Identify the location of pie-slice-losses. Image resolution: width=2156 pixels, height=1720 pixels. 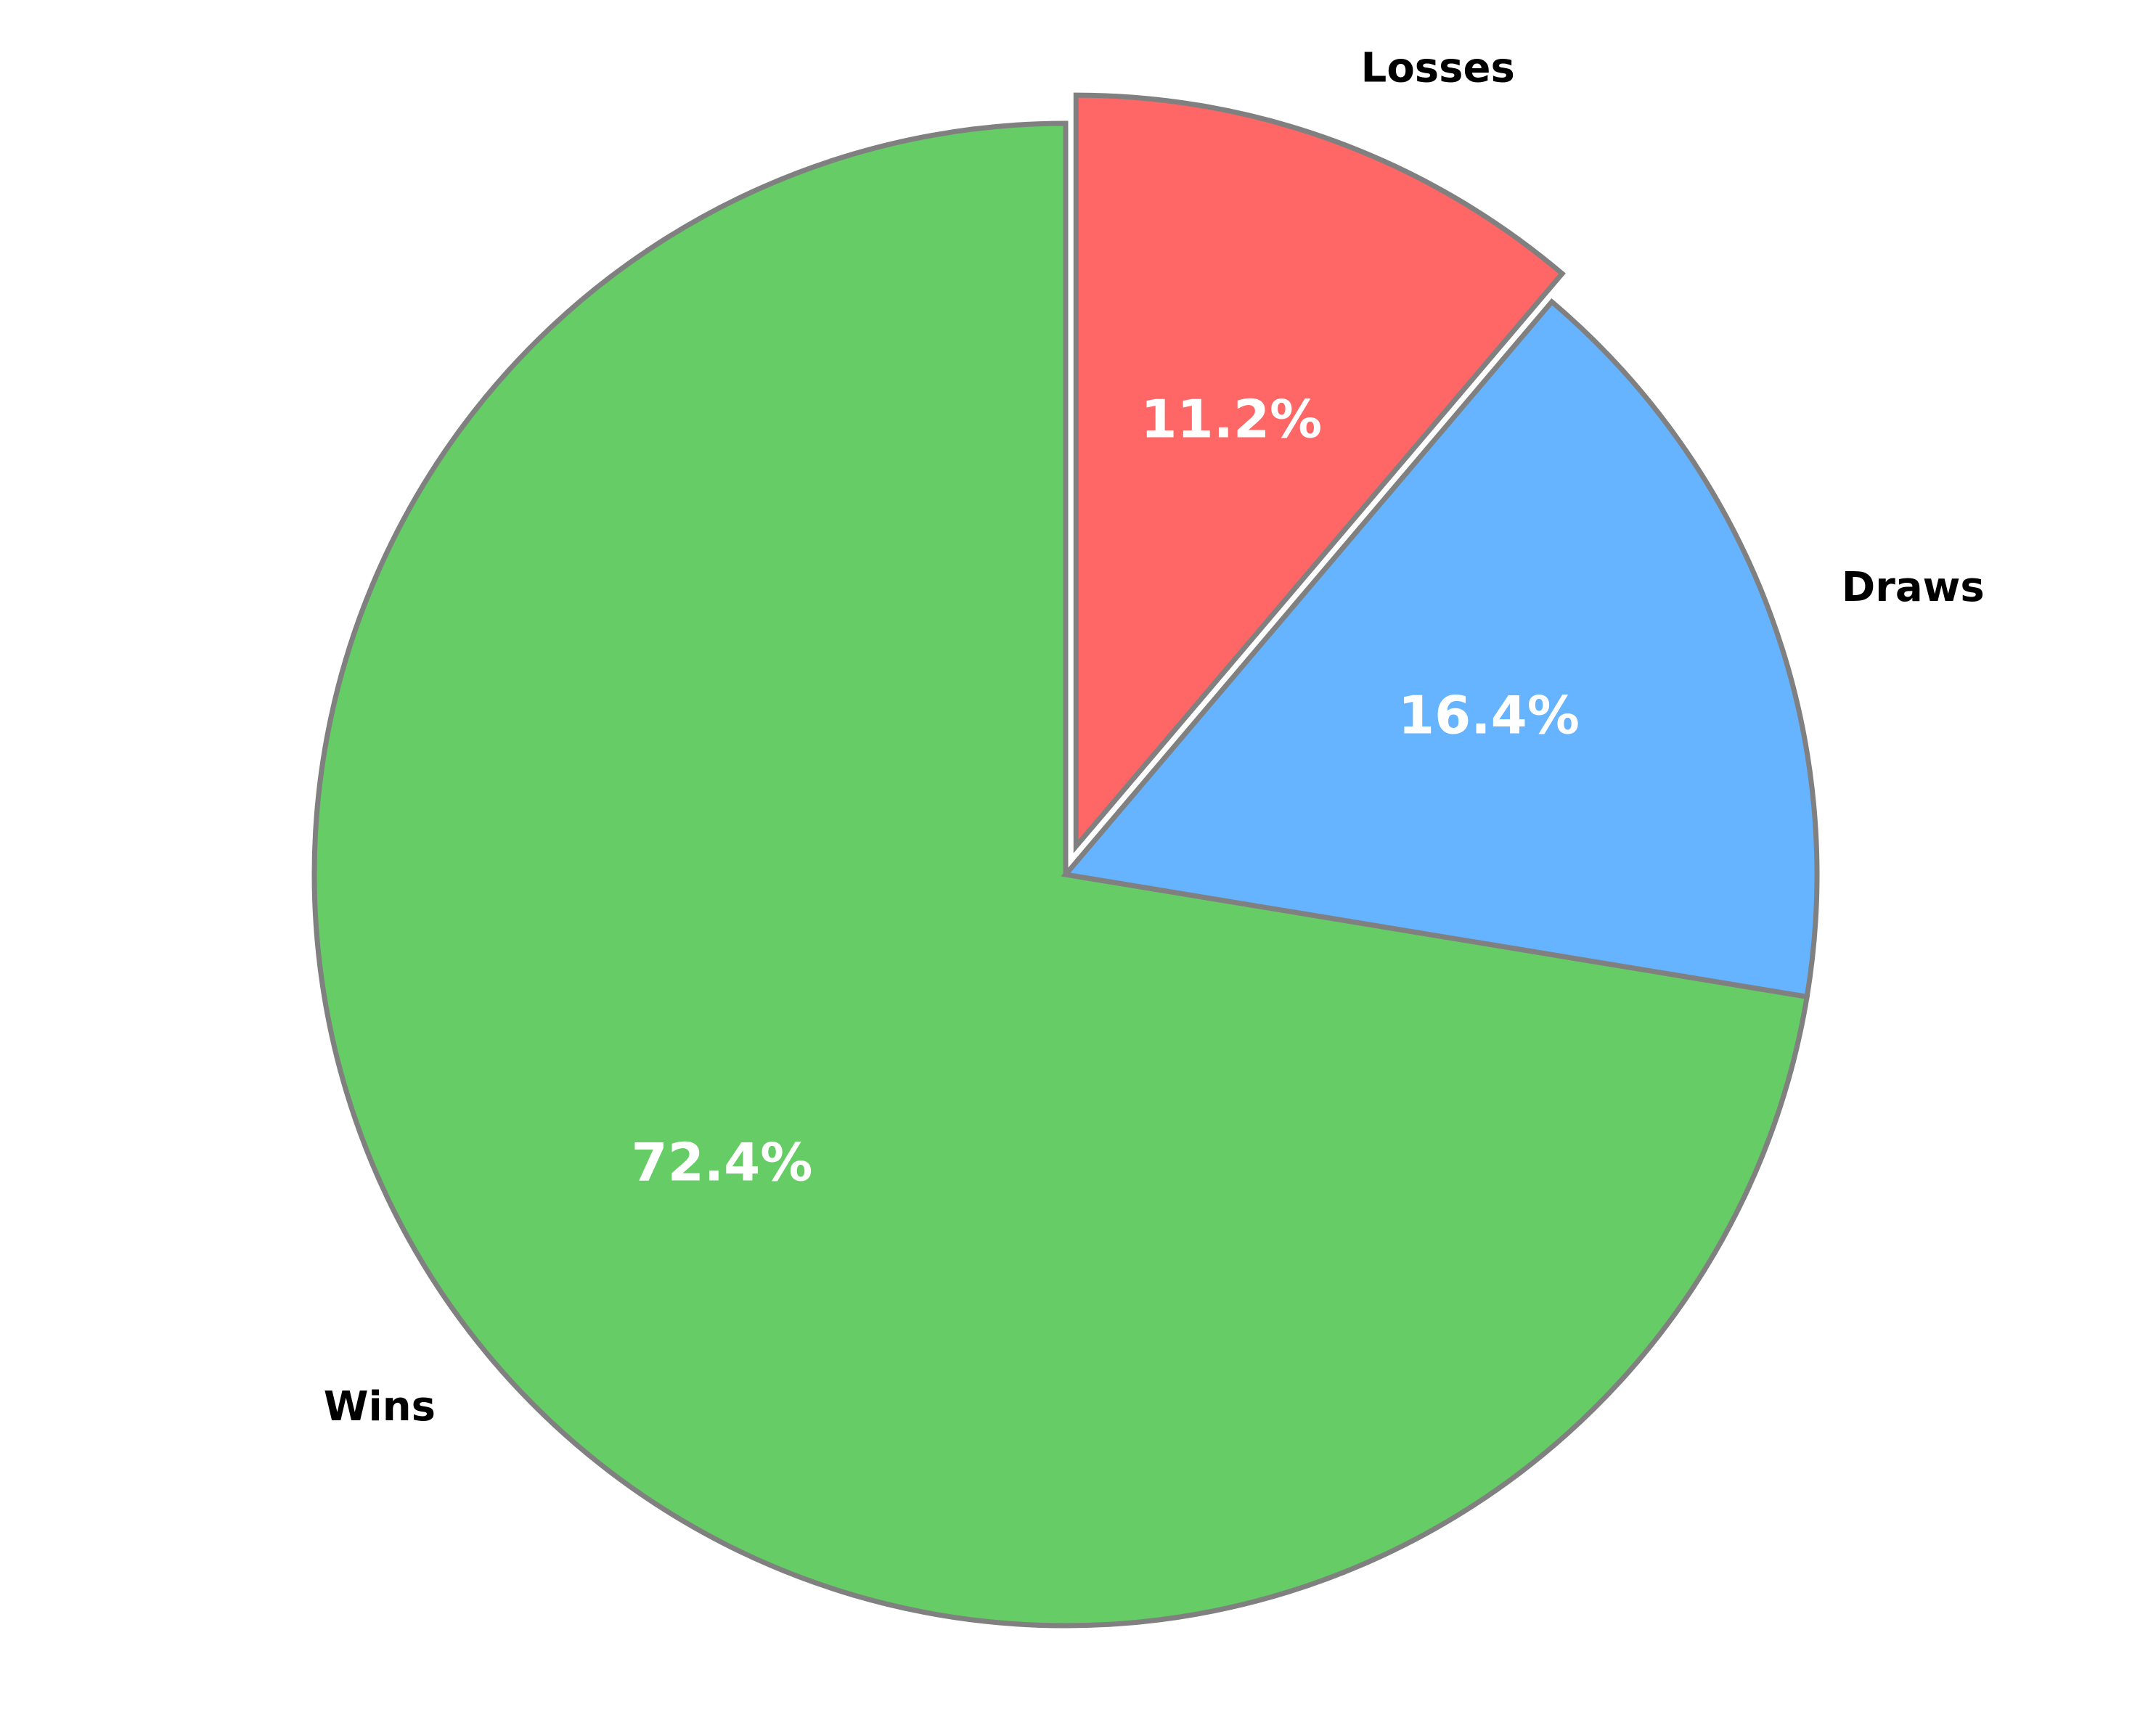
(1320, 472).